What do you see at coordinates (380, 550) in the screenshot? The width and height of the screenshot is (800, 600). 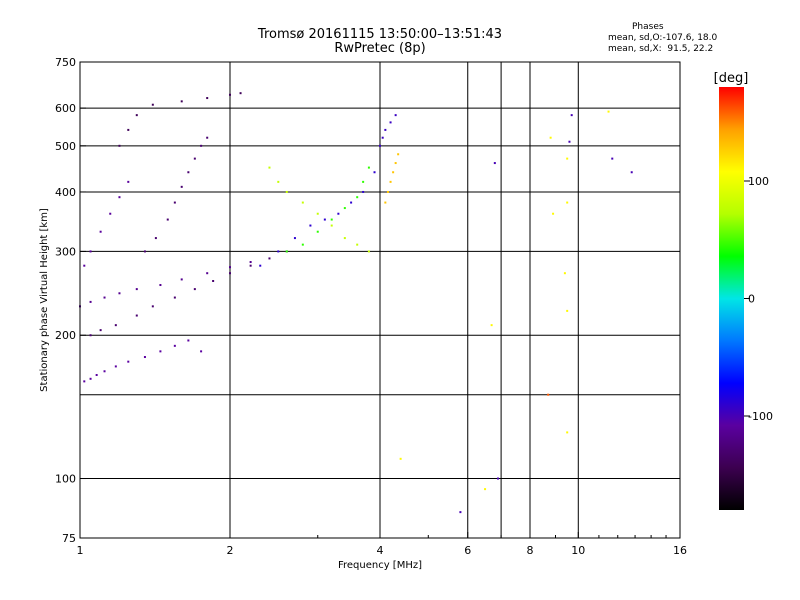 I see `x-tick-label: 4` at bounding box center [380, 550].